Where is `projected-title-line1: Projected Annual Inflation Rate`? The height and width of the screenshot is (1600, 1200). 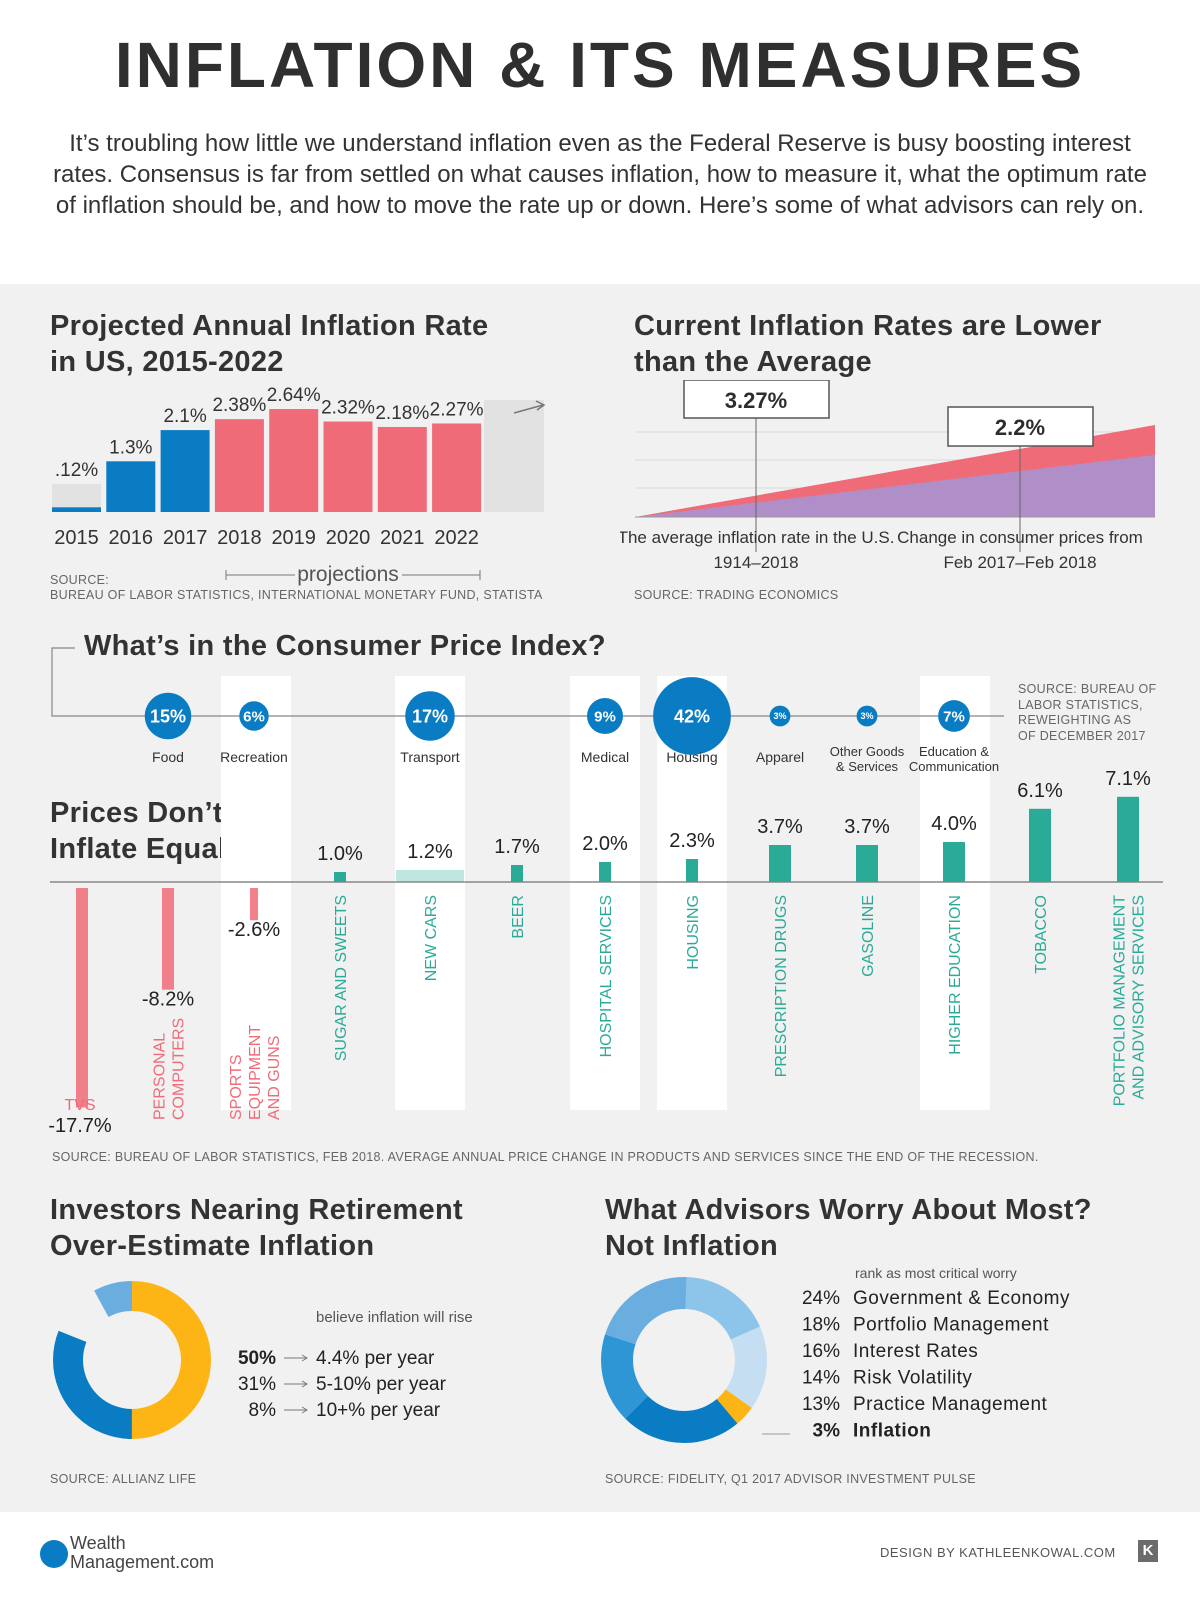 projected-title-line1: Projected Annual Inflation Rate is located at coordinates (269, 326).